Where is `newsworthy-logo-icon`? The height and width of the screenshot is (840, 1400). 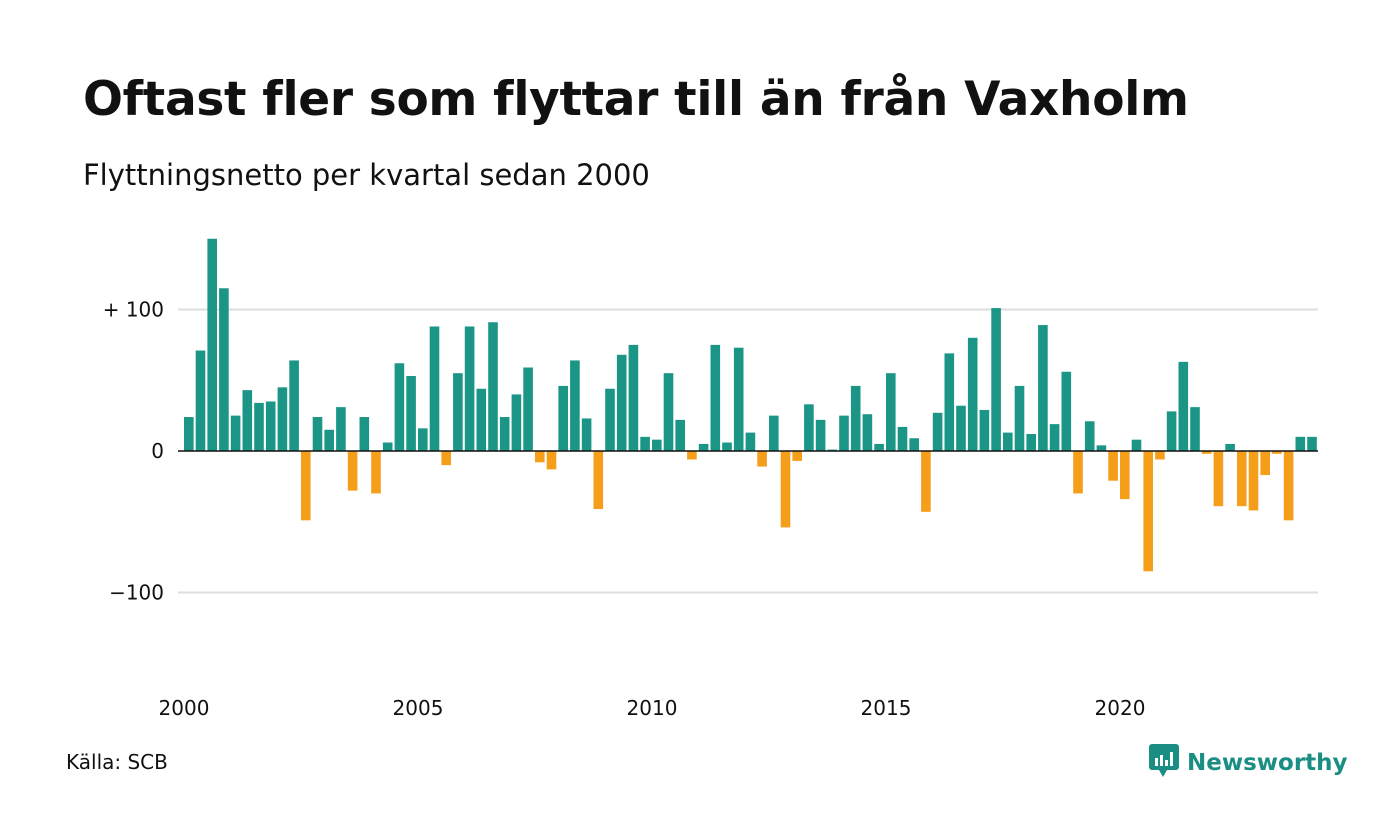
newsworthy-logo-icon is located at coordinates (1164, 763).